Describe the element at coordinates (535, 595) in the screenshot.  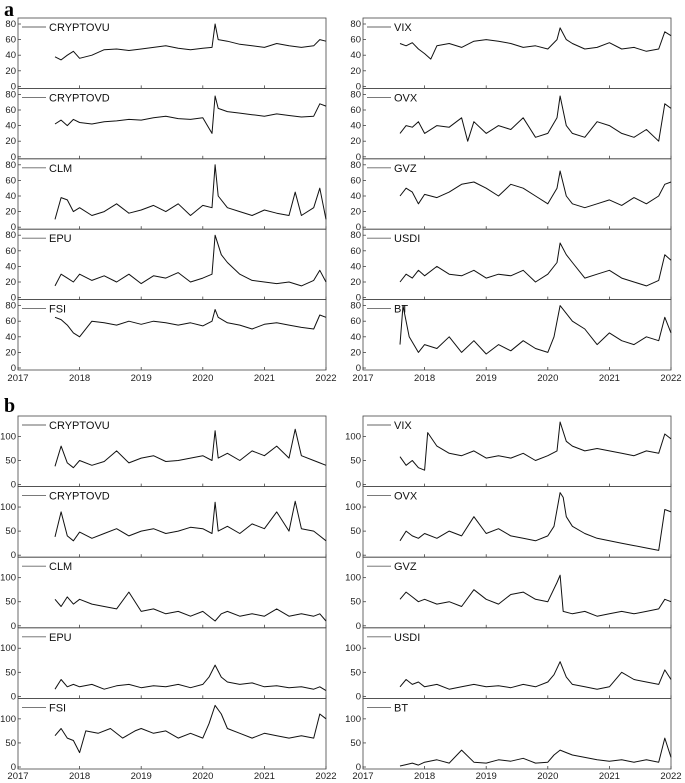
I see `series-line-gvz` at that location.